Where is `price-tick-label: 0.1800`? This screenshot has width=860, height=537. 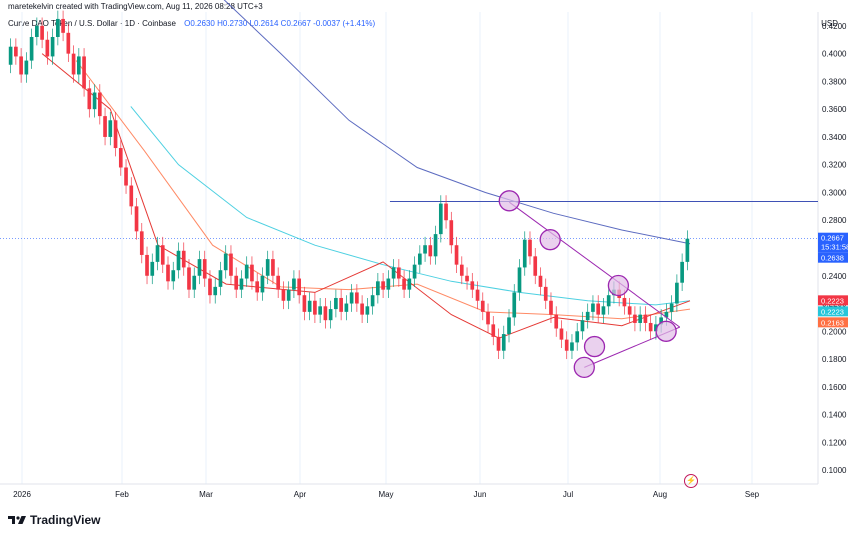 price-tick-label: 0.1800 is located at coordinates (834, 359).